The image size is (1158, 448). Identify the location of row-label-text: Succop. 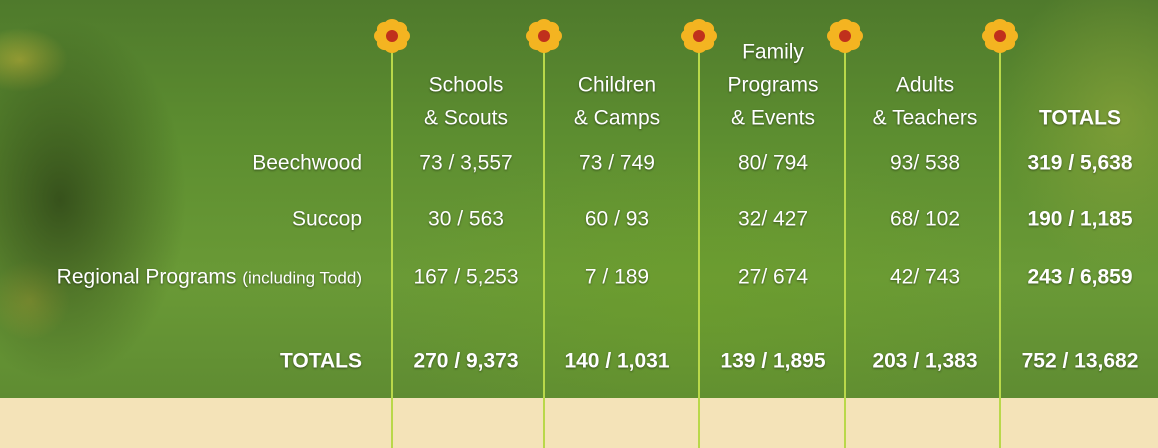
(326, 219).